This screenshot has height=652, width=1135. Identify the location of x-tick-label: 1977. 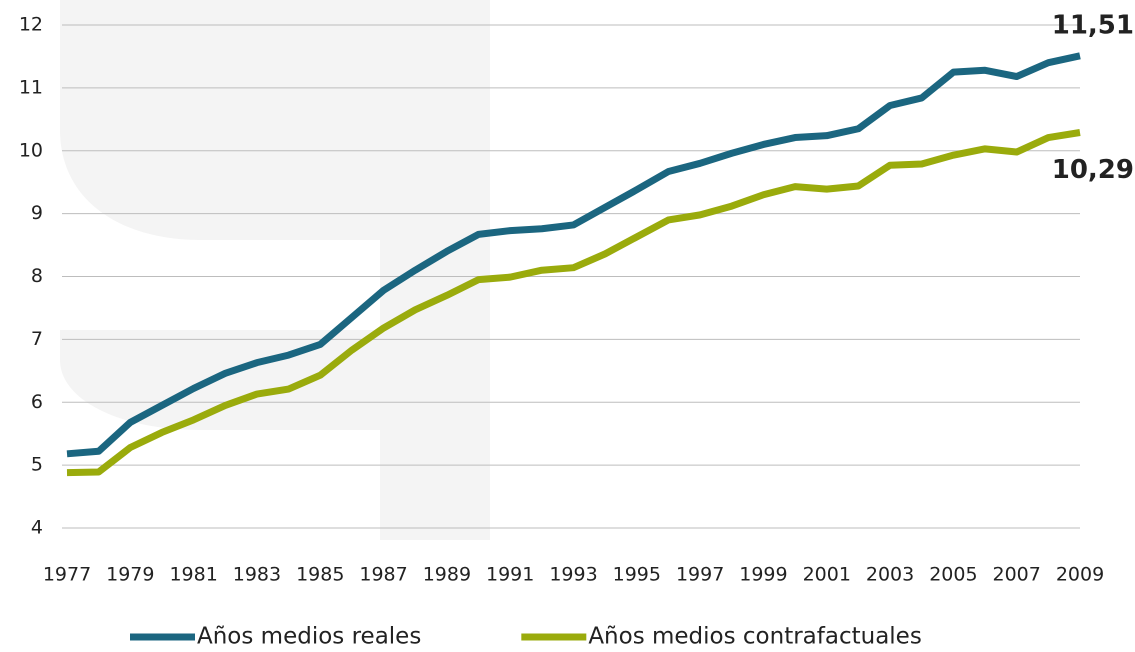
(67, 575).